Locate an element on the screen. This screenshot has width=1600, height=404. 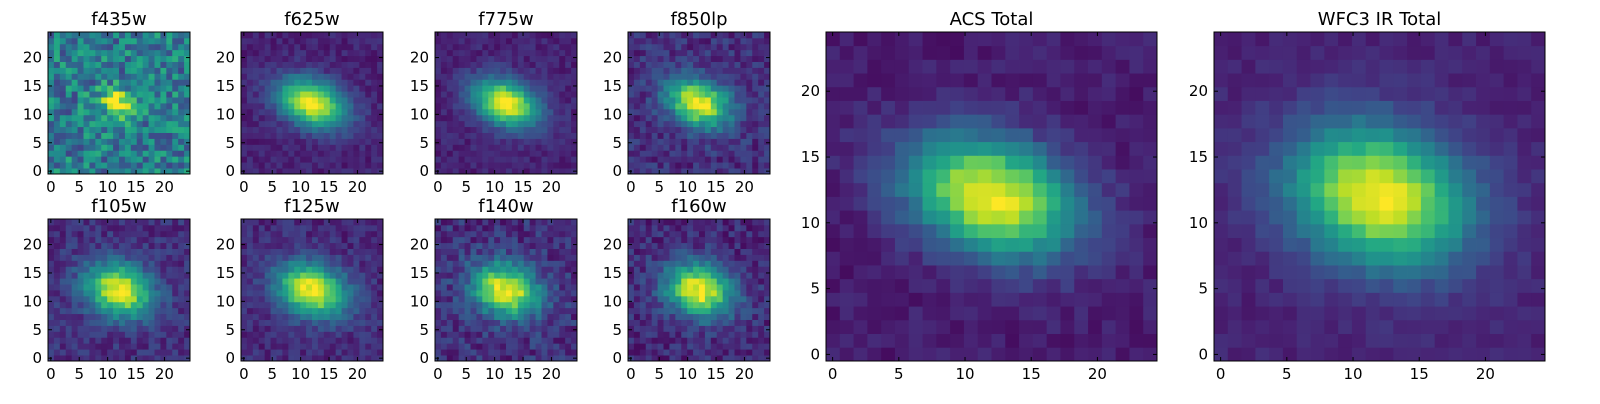
y-tick-label: 15 is located at coordinates (419, 273).